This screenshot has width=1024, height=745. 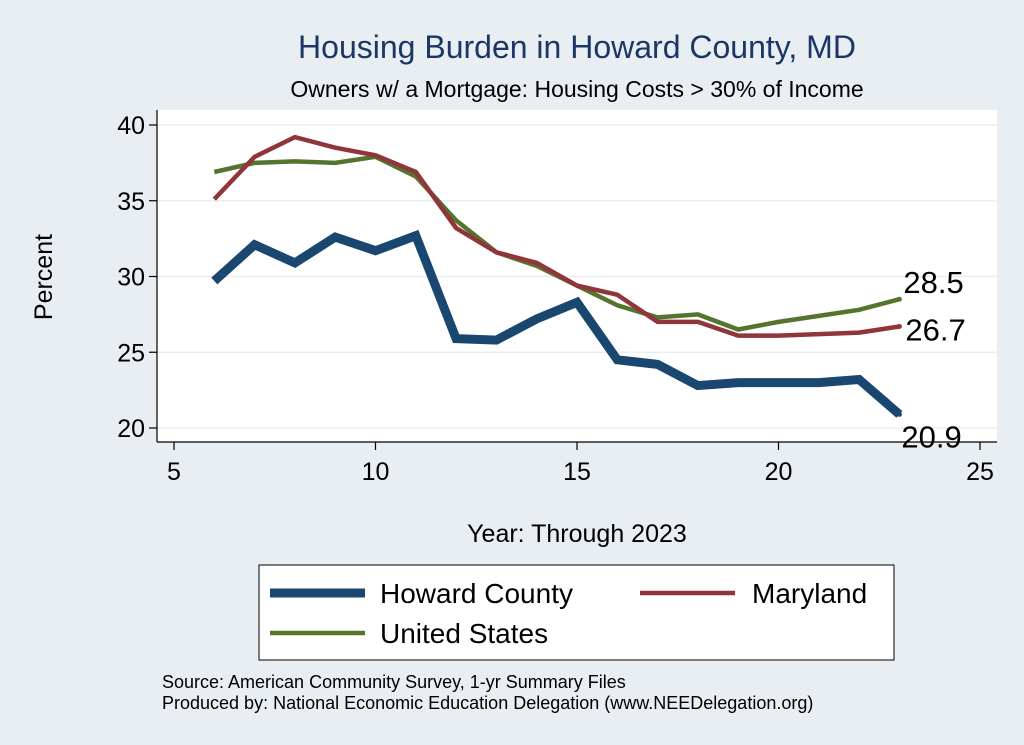 I want to click on legend-label-united-states: United States, so click(x=464, y=633).